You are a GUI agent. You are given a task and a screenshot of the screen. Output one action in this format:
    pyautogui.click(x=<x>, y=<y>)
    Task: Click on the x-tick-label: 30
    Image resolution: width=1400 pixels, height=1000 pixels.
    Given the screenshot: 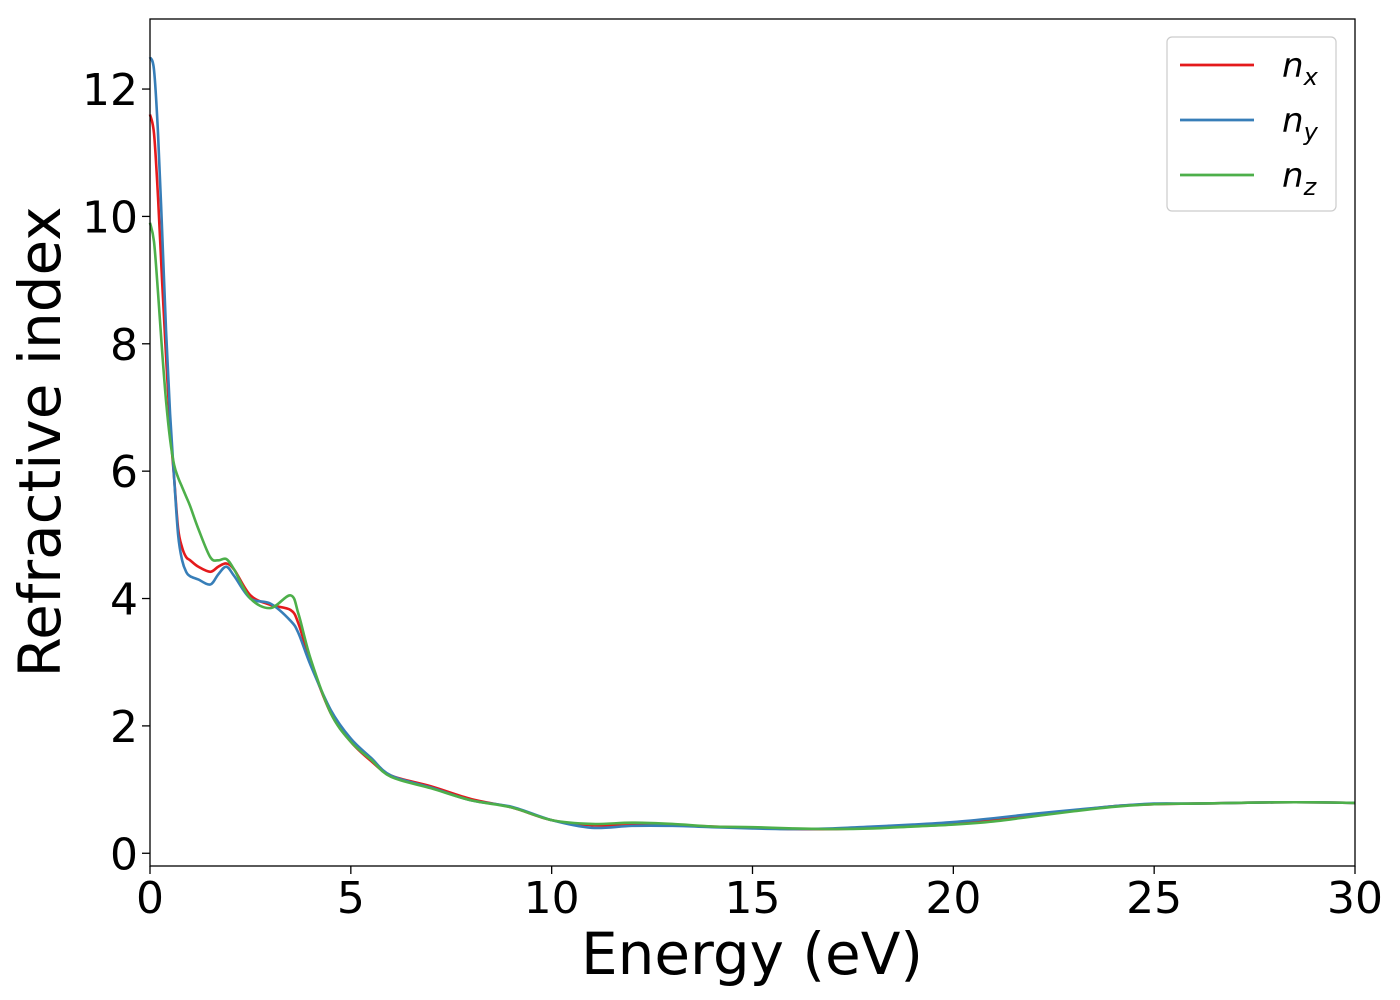 What is the action you would take?
    pyautogui.click(x=1355, y=898)
    